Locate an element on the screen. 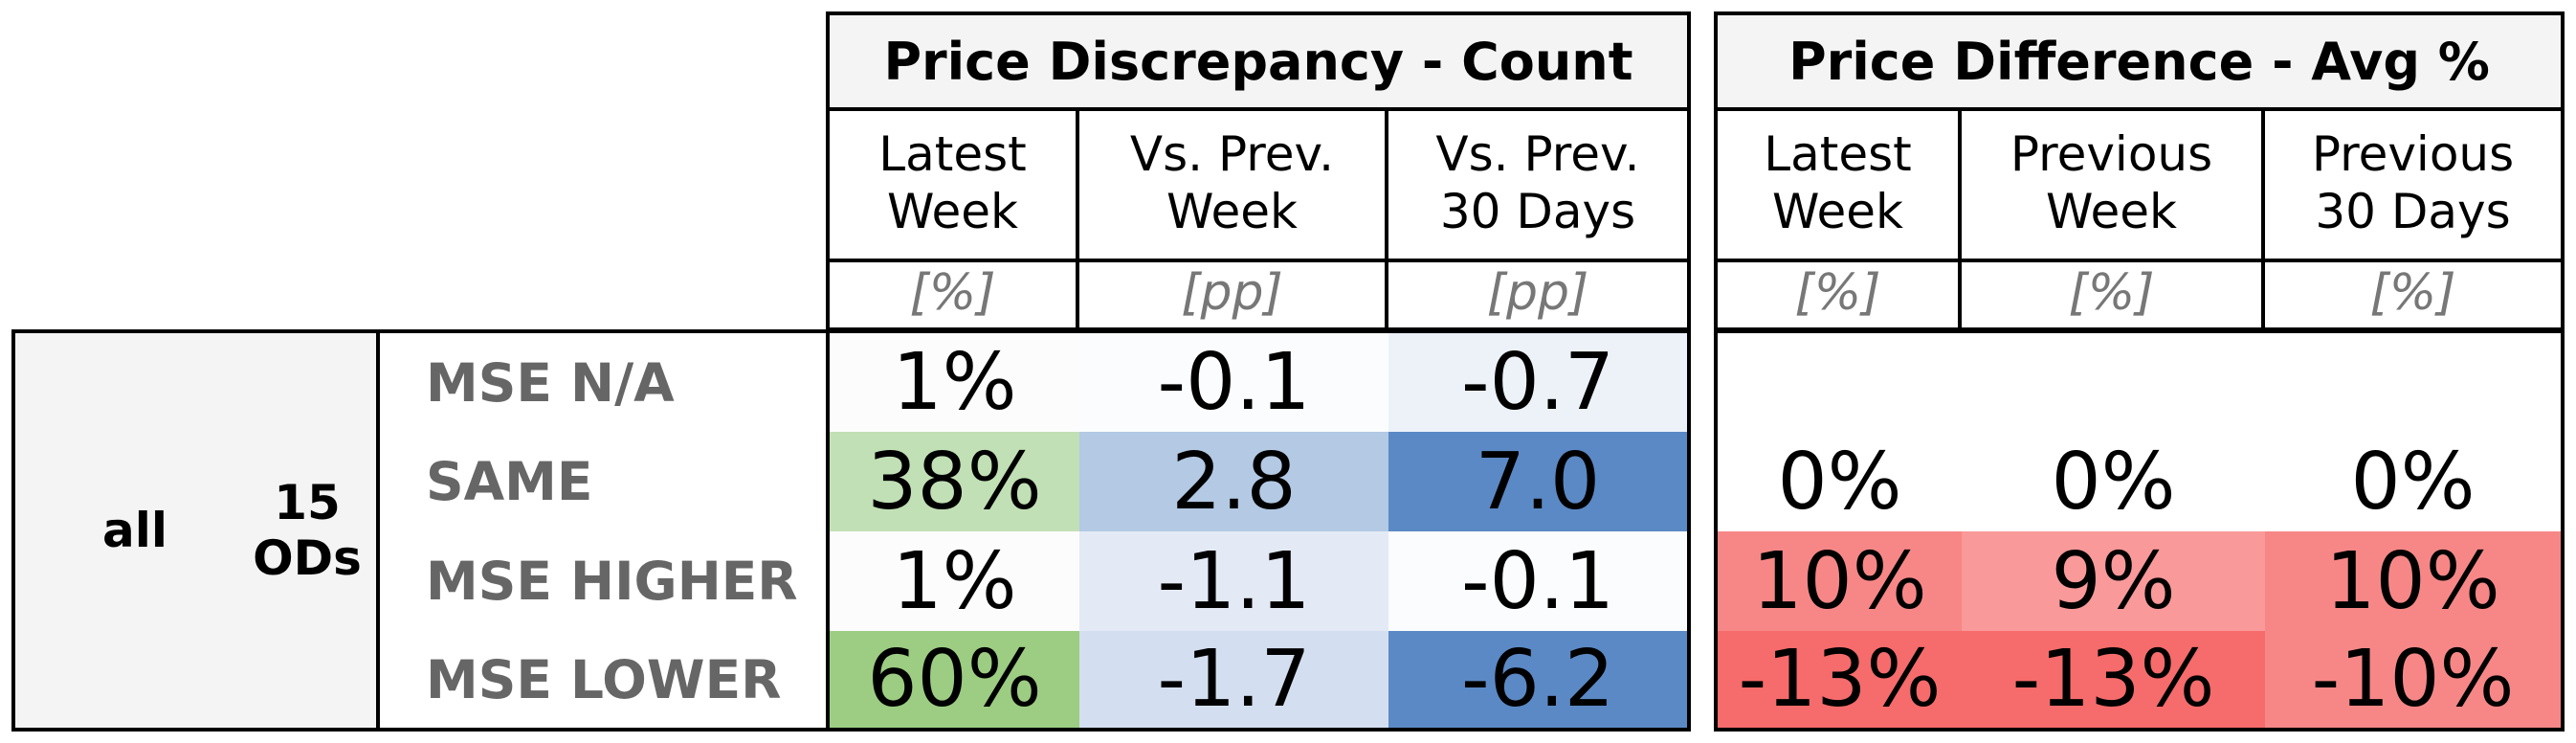 The height and width of the screenshot is (743, 2576). avg-cell-mse-lower-1: -13% is located at coordinates (1840, 679).